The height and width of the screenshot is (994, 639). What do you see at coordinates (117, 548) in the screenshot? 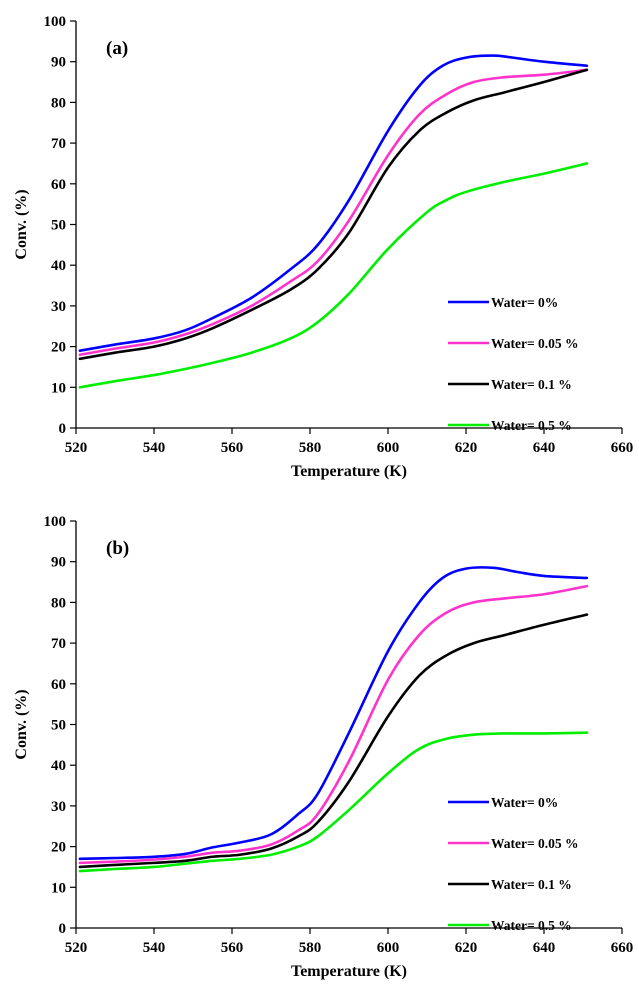
I see `panel-label: (b)` at bounding box center [117, 548].